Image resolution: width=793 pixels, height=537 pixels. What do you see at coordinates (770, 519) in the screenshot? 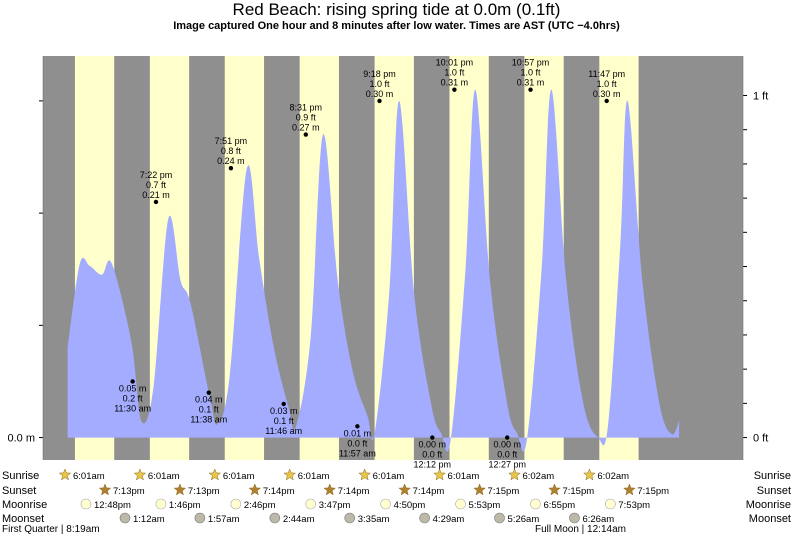
I see `legend-row-label-right: Moonset` at bounding box center [770, 519].